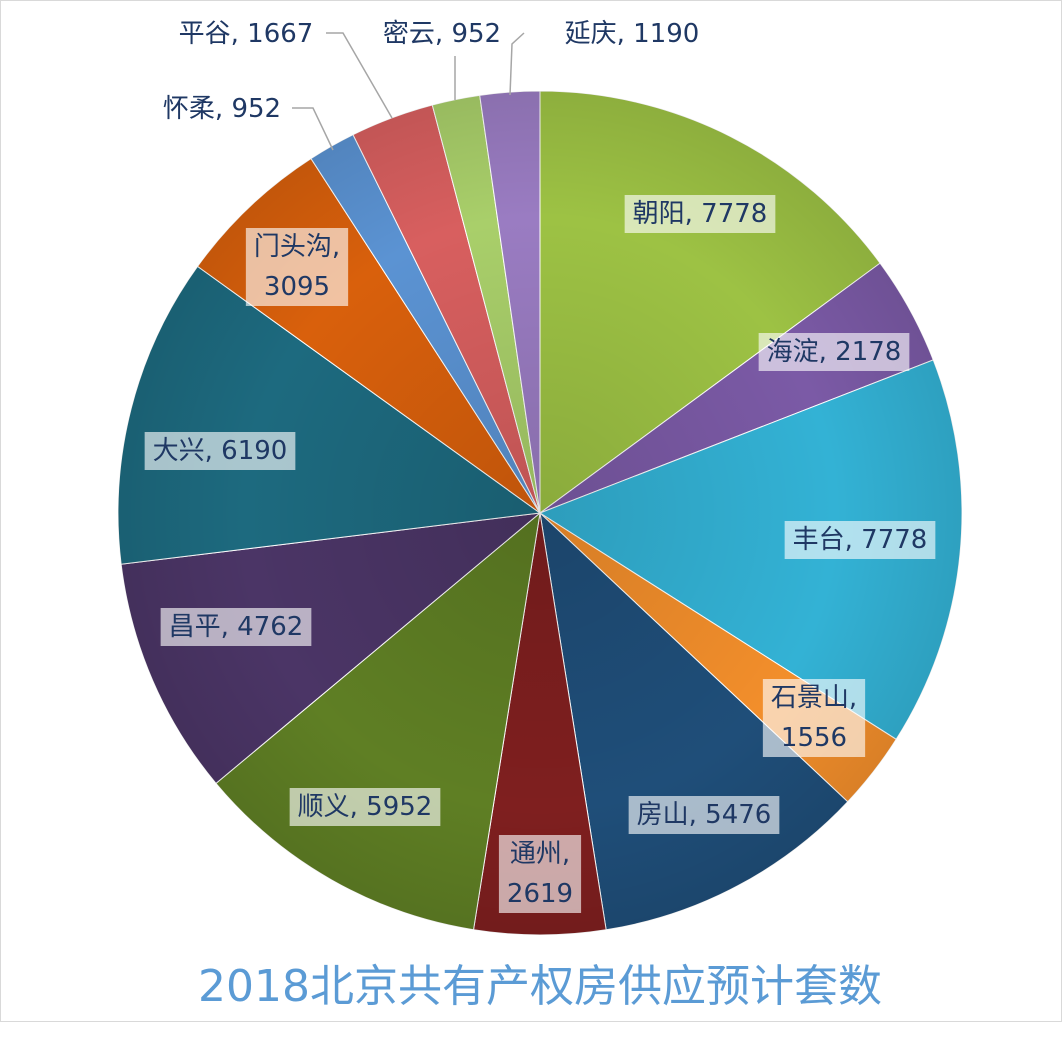 This screenshot has width=1062, height=1044. I want to click on data-label-4: 石景山, 1556, so click(814, 718).